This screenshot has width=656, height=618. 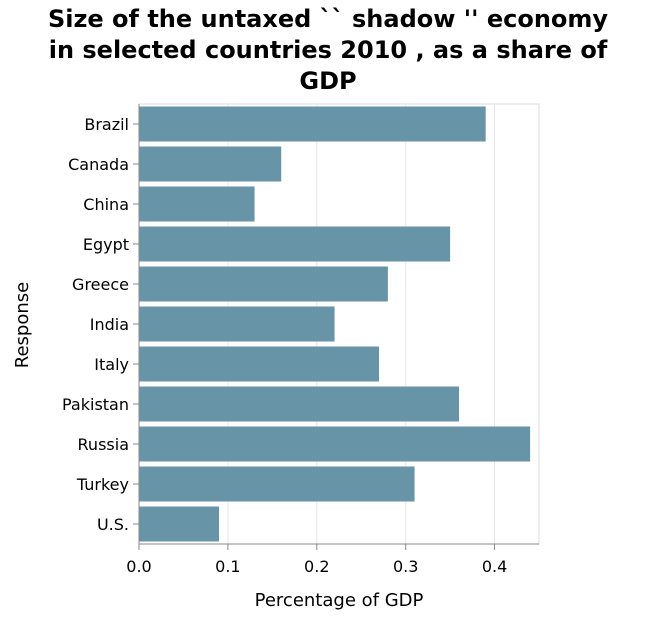 I want to click on y-tick-label: India, so click(x=109, y=324).